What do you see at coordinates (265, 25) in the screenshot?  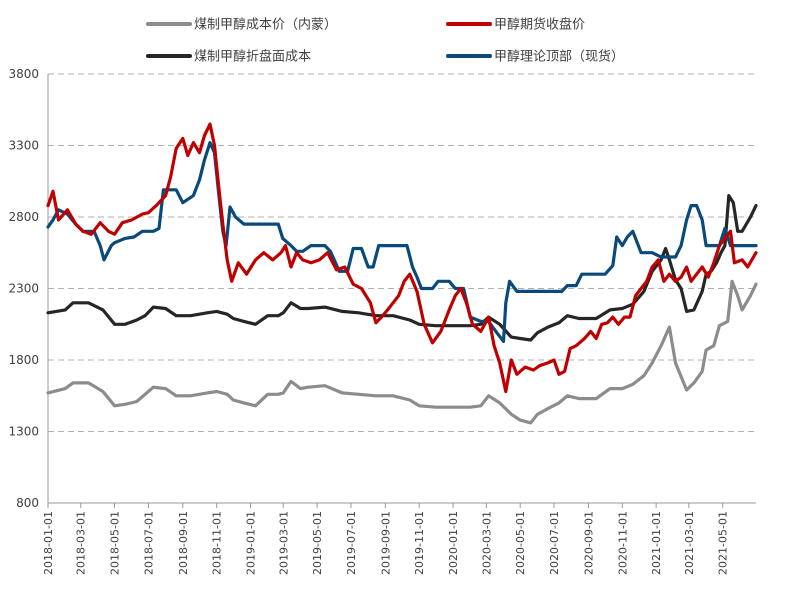 I see `legend-label-1: 煤制甲醇成本价（内蒙）` at bounding box center [265, 25].